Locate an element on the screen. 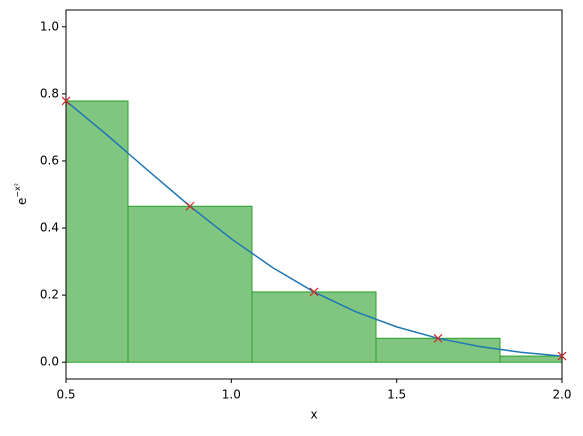  y-tick-label: 0.0 is located at coordinates (49, 362).